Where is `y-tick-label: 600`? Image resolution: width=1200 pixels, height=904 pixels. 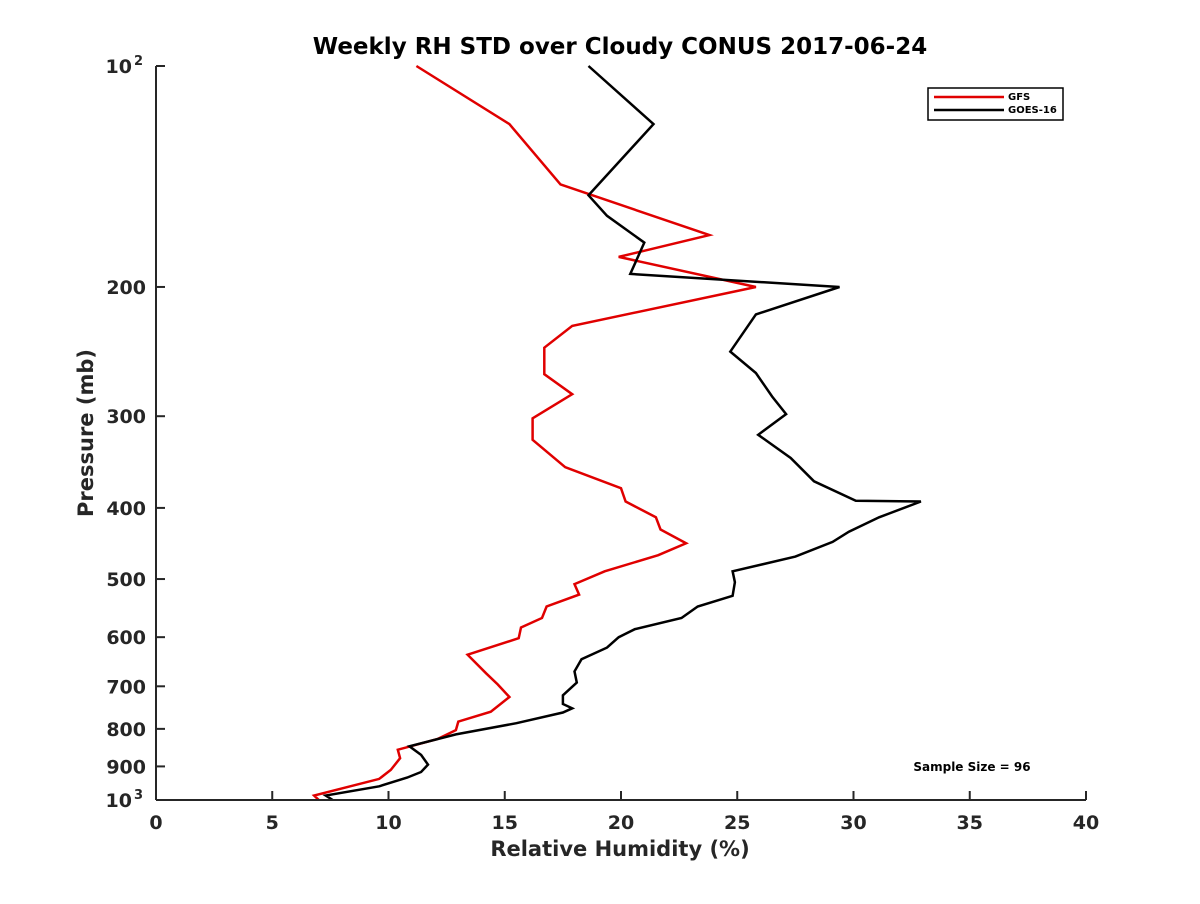
y-tick-label: 600 is located at coordinates (126, 638).